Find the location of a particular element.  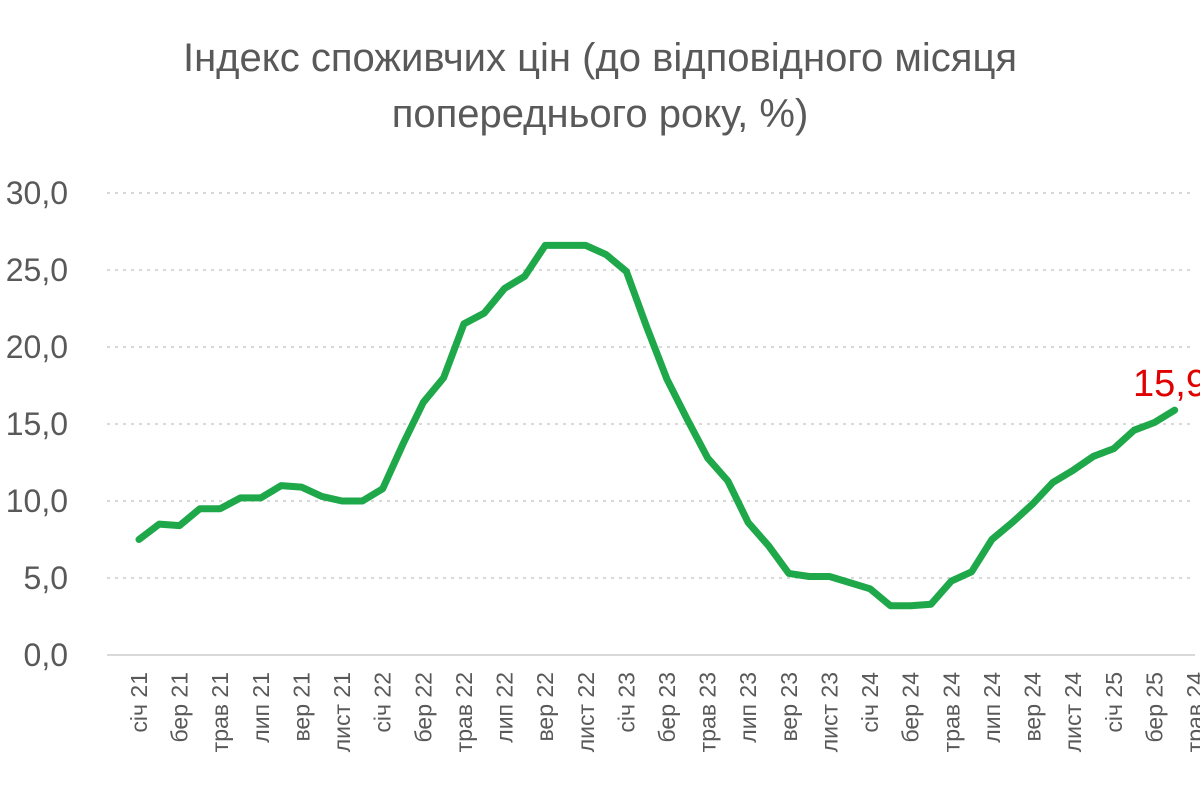

x-tick-label: січ 24 is located at coordinates (870, 702).